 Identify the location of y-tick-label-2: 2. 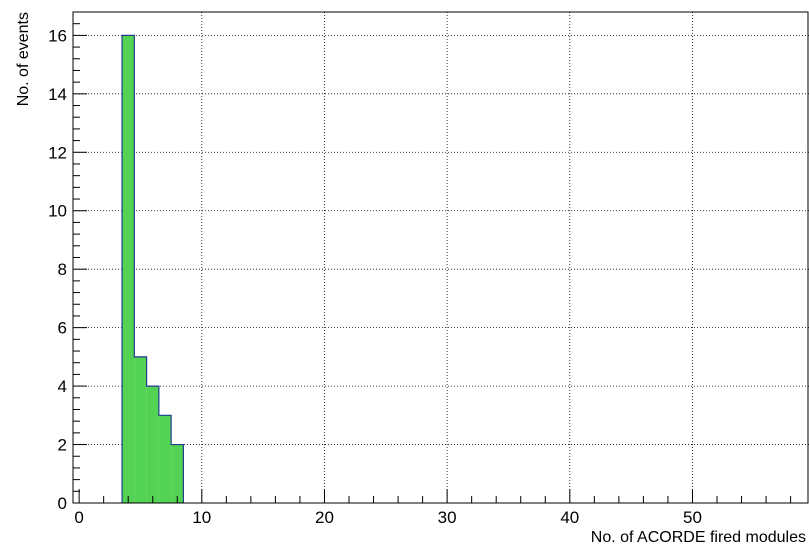
(62, 445).